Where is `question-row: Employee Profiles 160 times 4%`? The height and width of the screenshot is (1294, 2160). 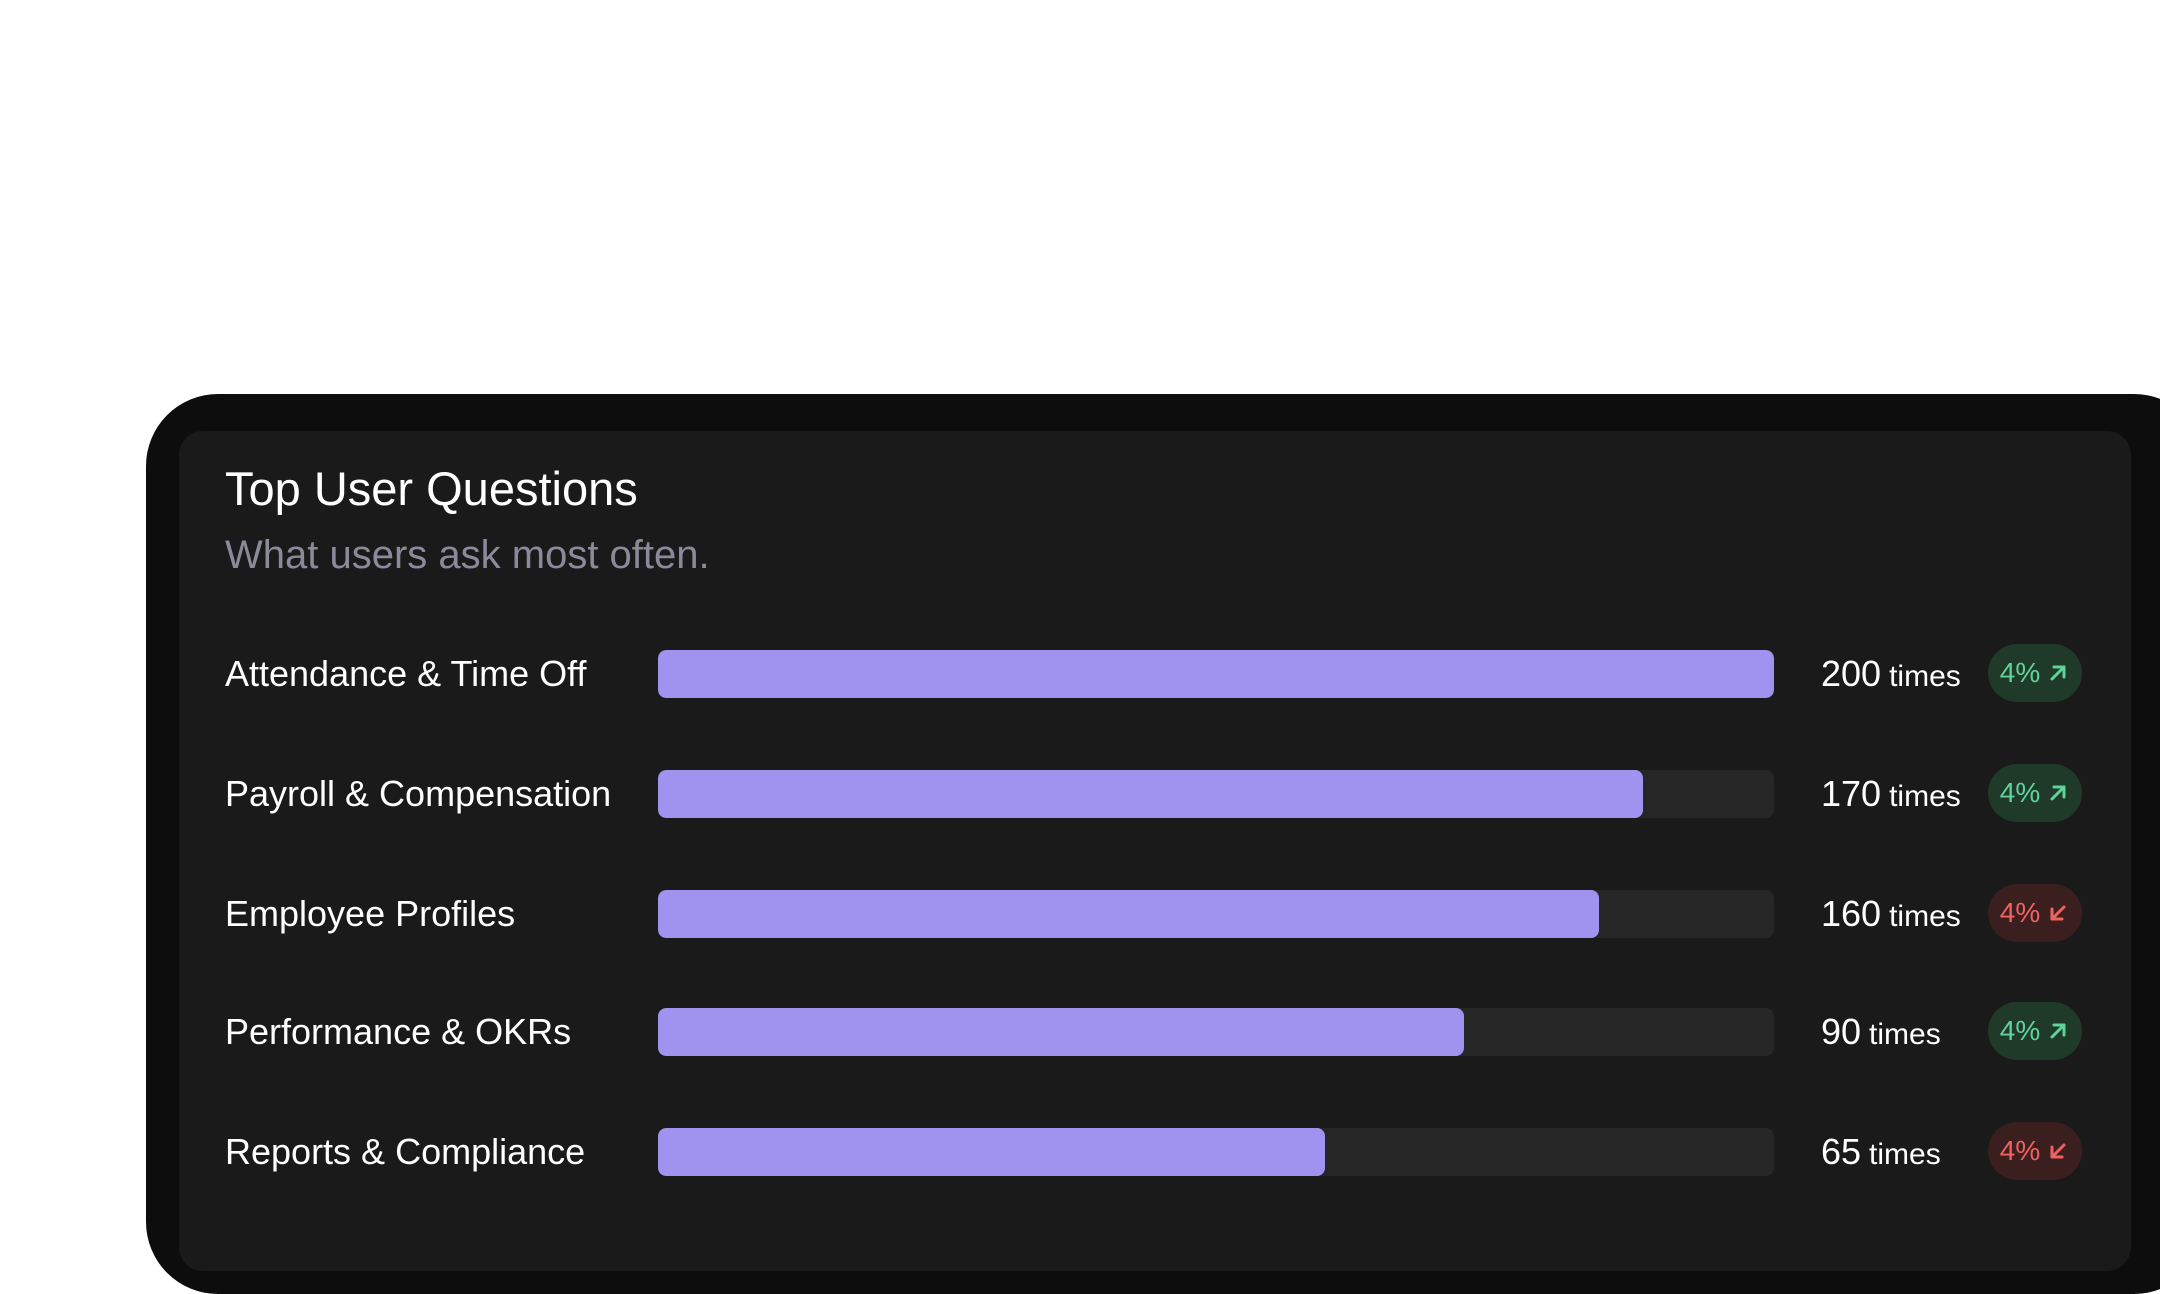
question-row: Employee Profiles 160 times 4% is located at coordinates (1155, 914).